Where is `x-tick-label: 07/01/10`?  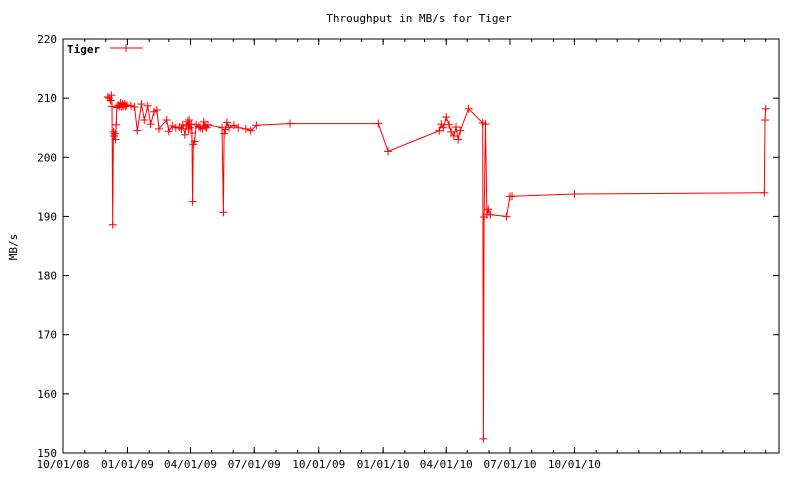 x-tick-label: 07/01/10 is located at coordinates (509, 464).